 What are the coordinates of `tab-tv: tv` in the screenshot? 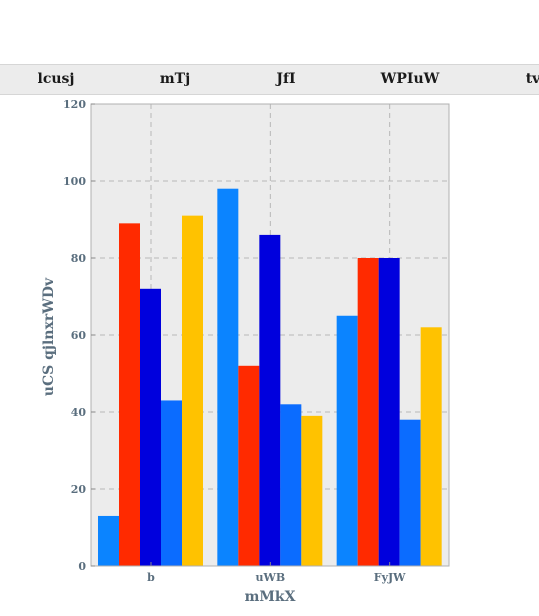 It's located at (532, 79).